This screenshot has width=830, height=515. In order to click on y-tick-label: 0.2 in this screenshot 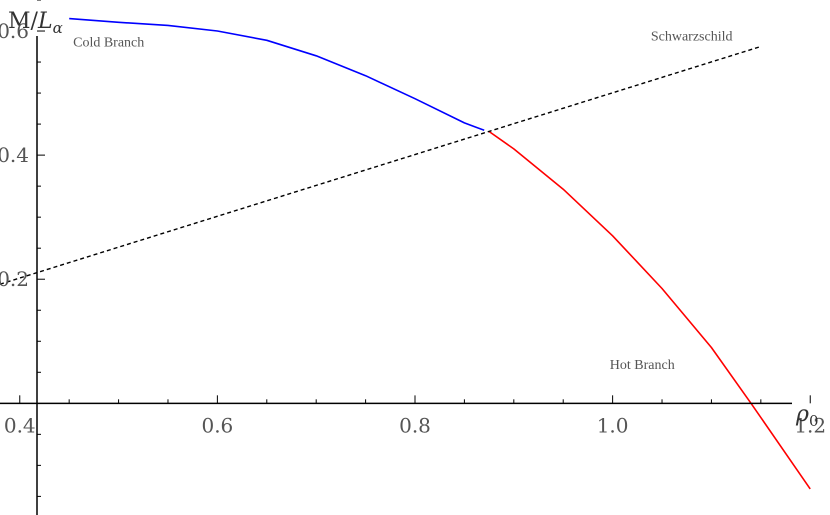, I will do `click(14, 279)`.